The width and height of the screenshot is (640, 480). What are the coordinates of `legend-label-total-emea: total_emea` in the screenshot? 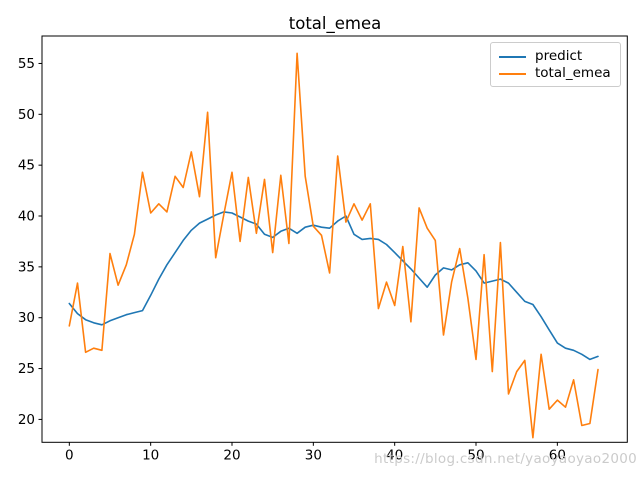 It's located at (573, 72).